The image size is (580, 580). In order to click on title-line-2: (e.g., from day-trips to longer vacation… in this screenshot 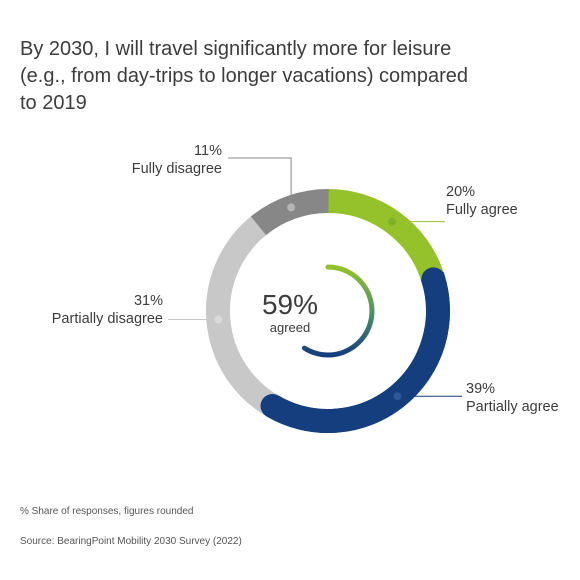, I will do `click(244, 76)`.